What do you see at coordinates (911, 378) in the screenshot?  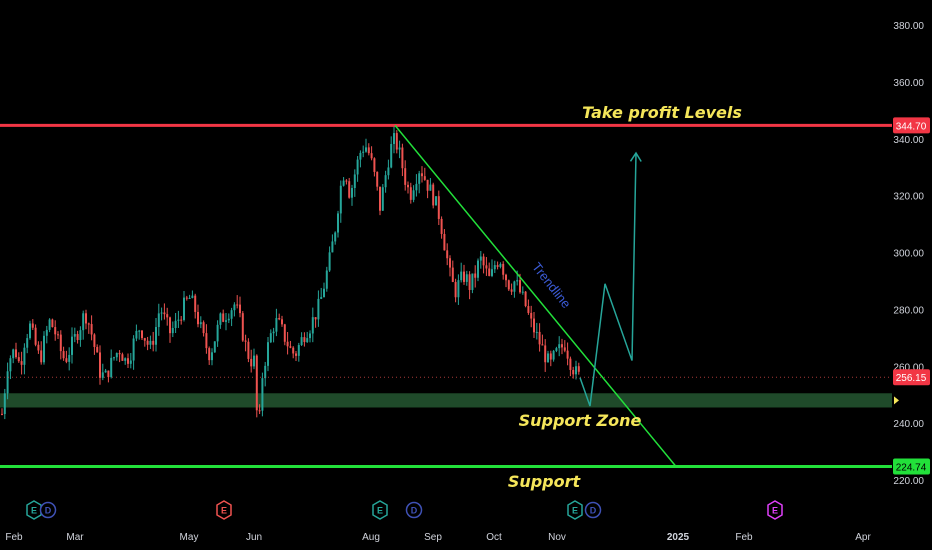 I see `current-price-tag: 256.15` at bounding box center [911, 378].